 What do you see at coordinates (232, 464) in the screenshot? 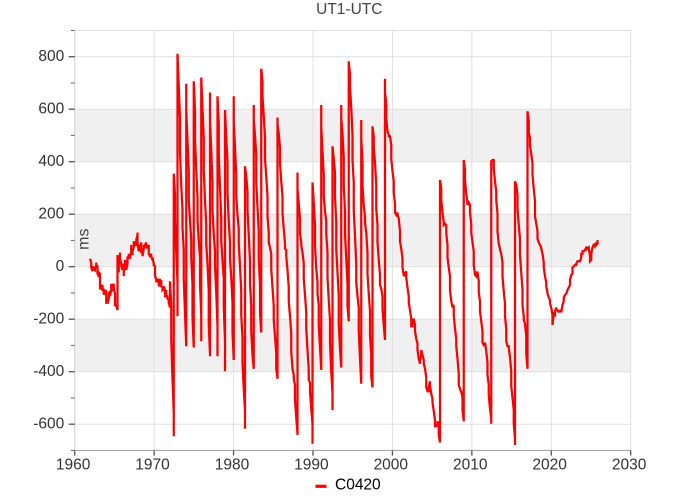
I see `svg-text: 1980` at bounding box center [232, 464].